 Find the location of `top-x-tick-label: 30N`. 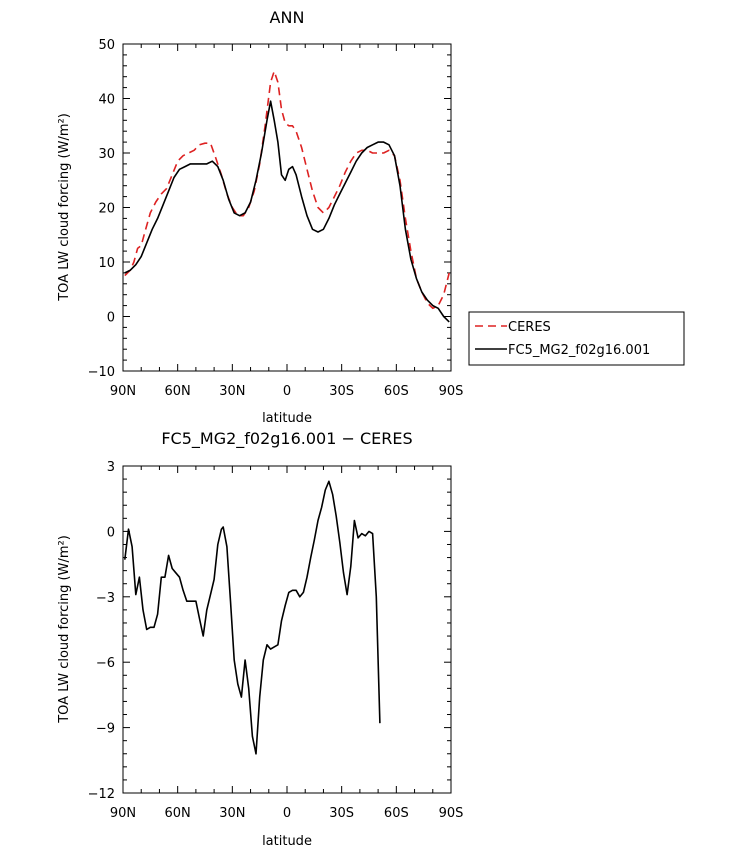

top-x-tick-label: 30N is located at coordinates (232, 391).